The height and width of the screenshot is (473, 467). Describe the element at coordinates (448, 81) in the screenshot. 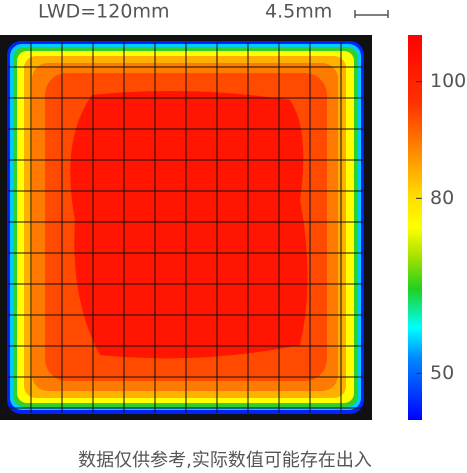

I see `colorbar-tick-label: 100` at that location.